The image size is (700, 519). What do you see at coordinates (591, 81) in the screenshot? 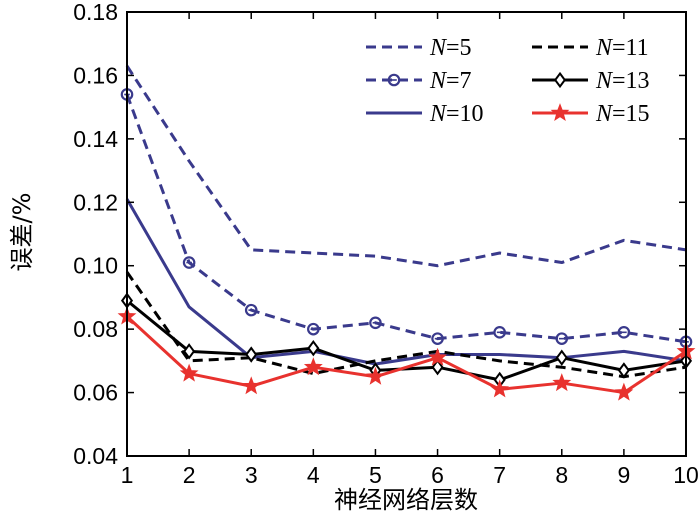
I see `legend-entry: N=13` at bounding box center [591, 81].